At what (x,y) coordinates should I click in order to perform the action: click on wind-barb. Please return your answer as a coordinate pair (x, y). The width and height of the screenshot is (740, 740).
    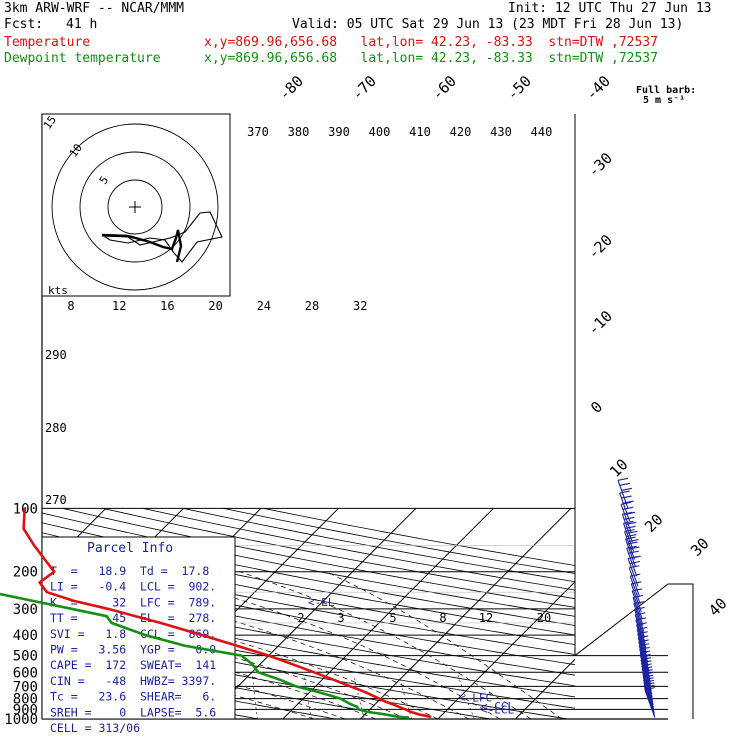
    Looking at the image, I should click on (625, 493).